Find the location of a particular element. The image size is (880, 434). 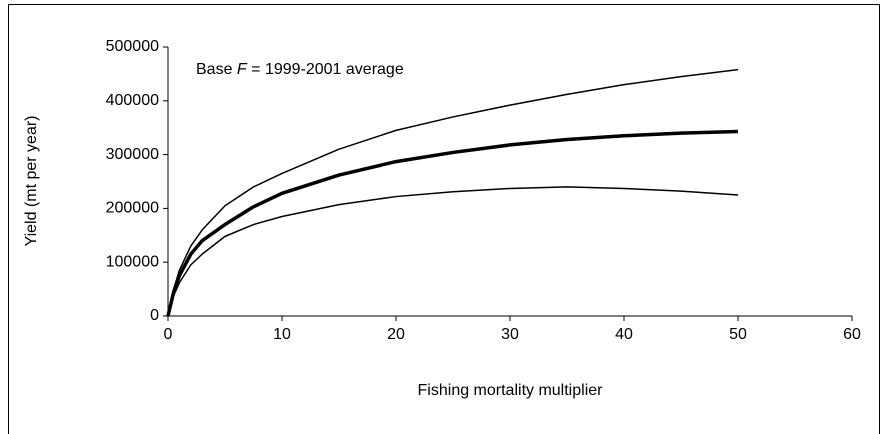

x-tick-label: 10 is located at coordinates (282, 334).